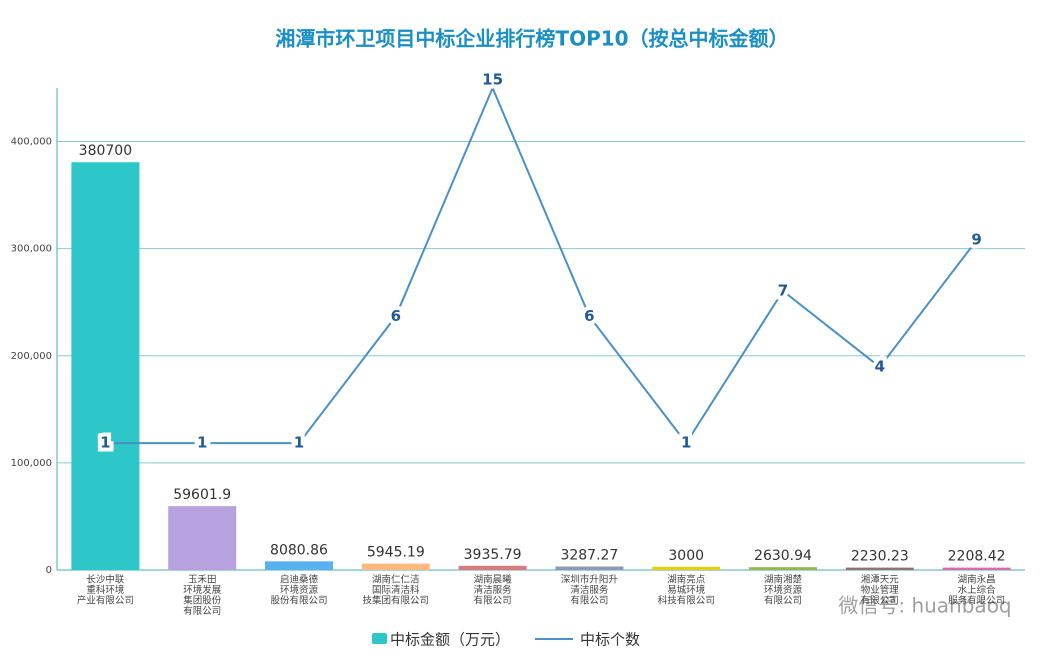 The image size is (1064, 662). Describe the element at coordinates (299, 580) in the screenshot. I see `x-tick-label: 启迪桑德` at that location.